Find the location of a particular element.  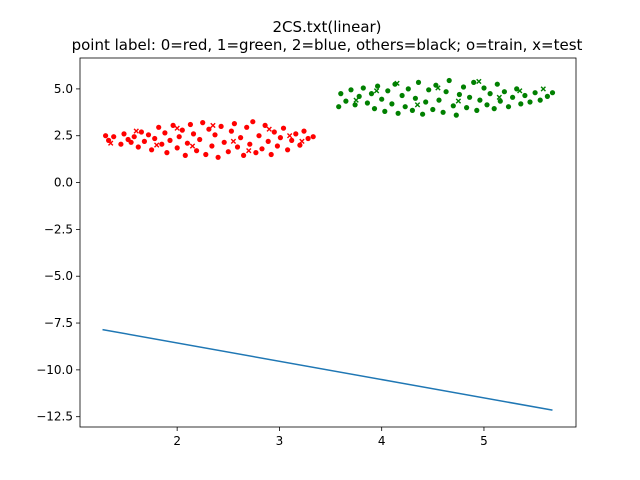

y-tick-label: −7.5 is located at coordinates (58, 323).